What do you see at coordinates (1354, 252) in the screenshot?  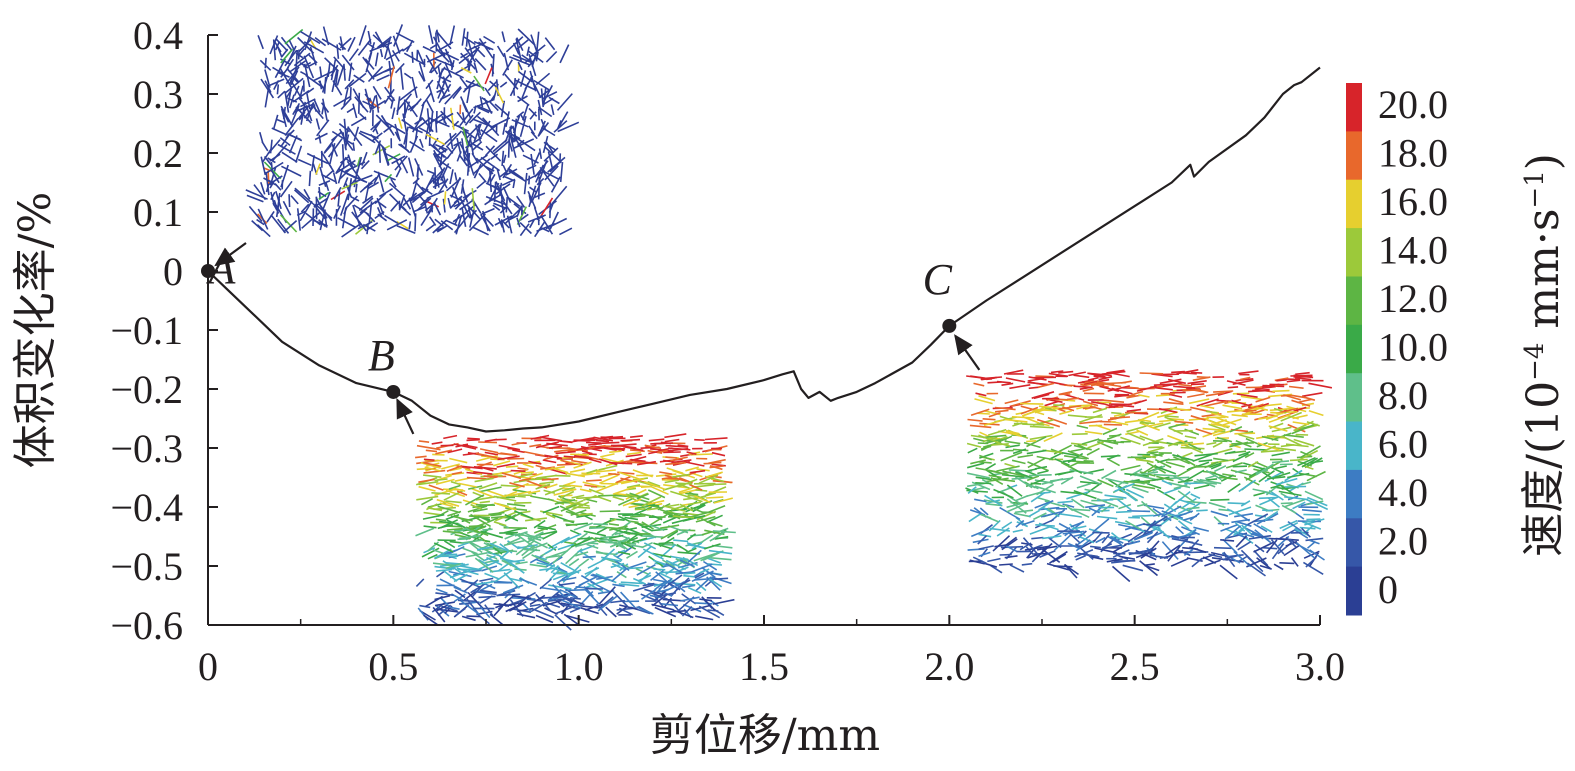 I see `colorbar-segment` at bounding box center [1354, 252].